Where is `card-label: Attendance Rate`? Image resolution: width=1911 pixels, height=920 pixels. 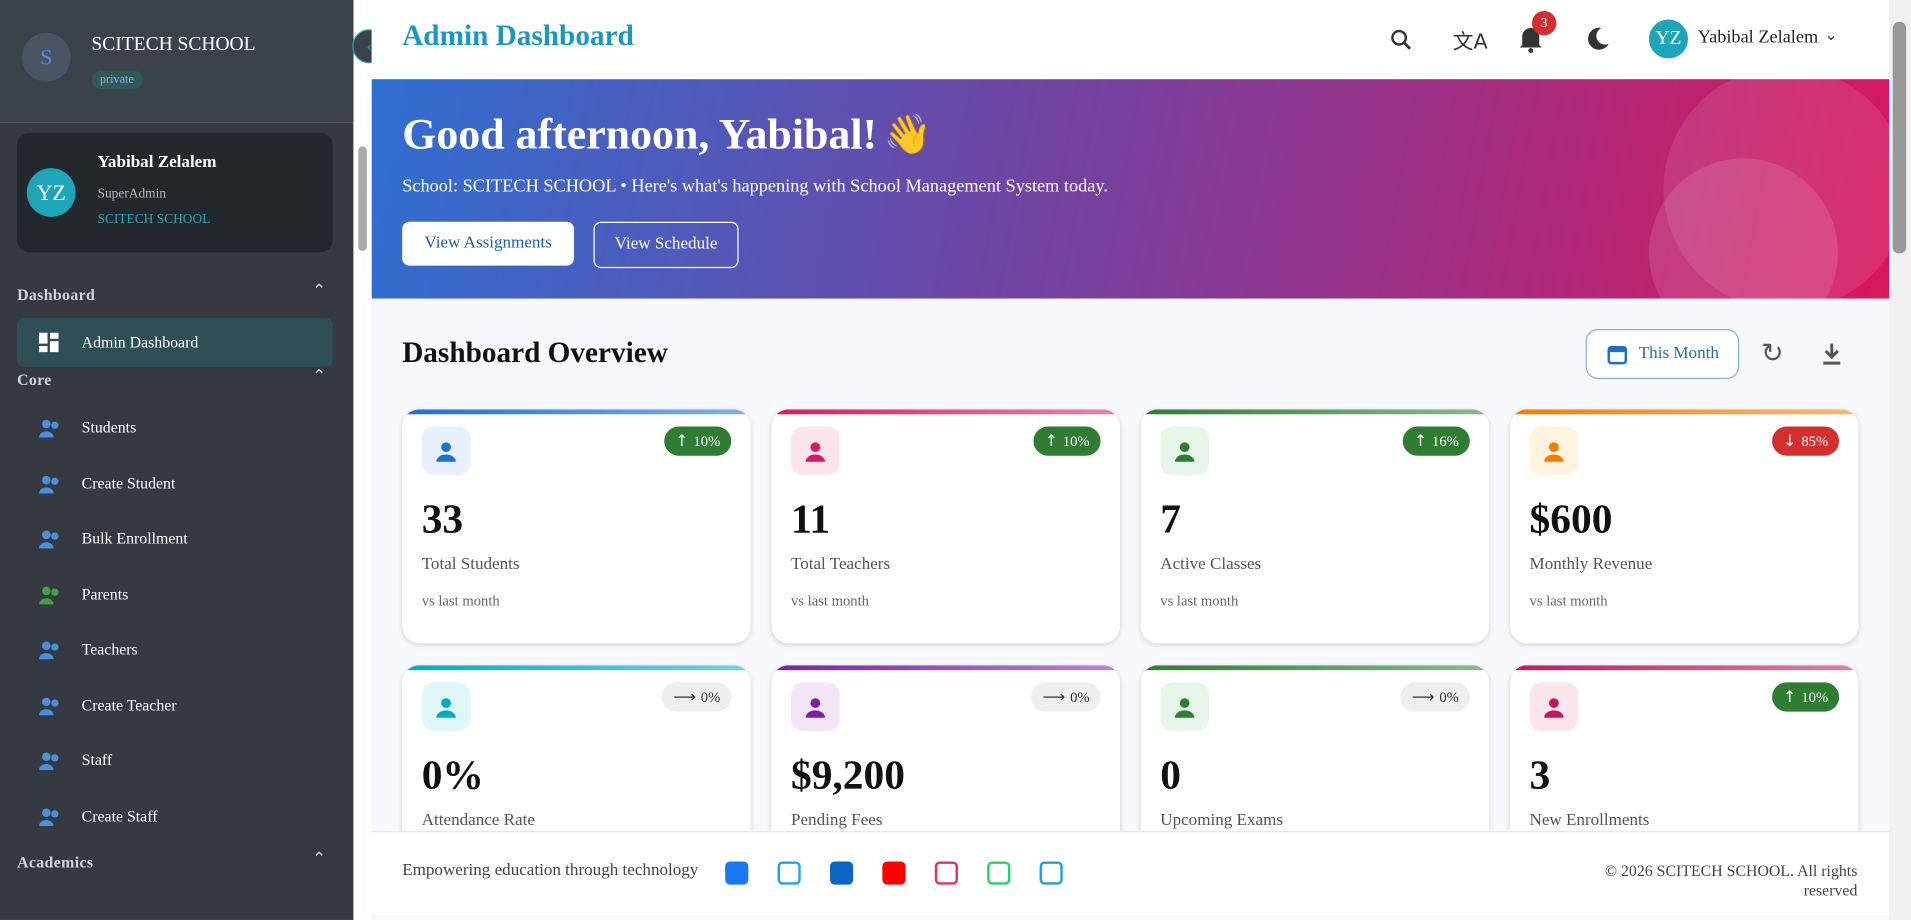
card-label: Attendance Rate is located at coordinates (478, 820).